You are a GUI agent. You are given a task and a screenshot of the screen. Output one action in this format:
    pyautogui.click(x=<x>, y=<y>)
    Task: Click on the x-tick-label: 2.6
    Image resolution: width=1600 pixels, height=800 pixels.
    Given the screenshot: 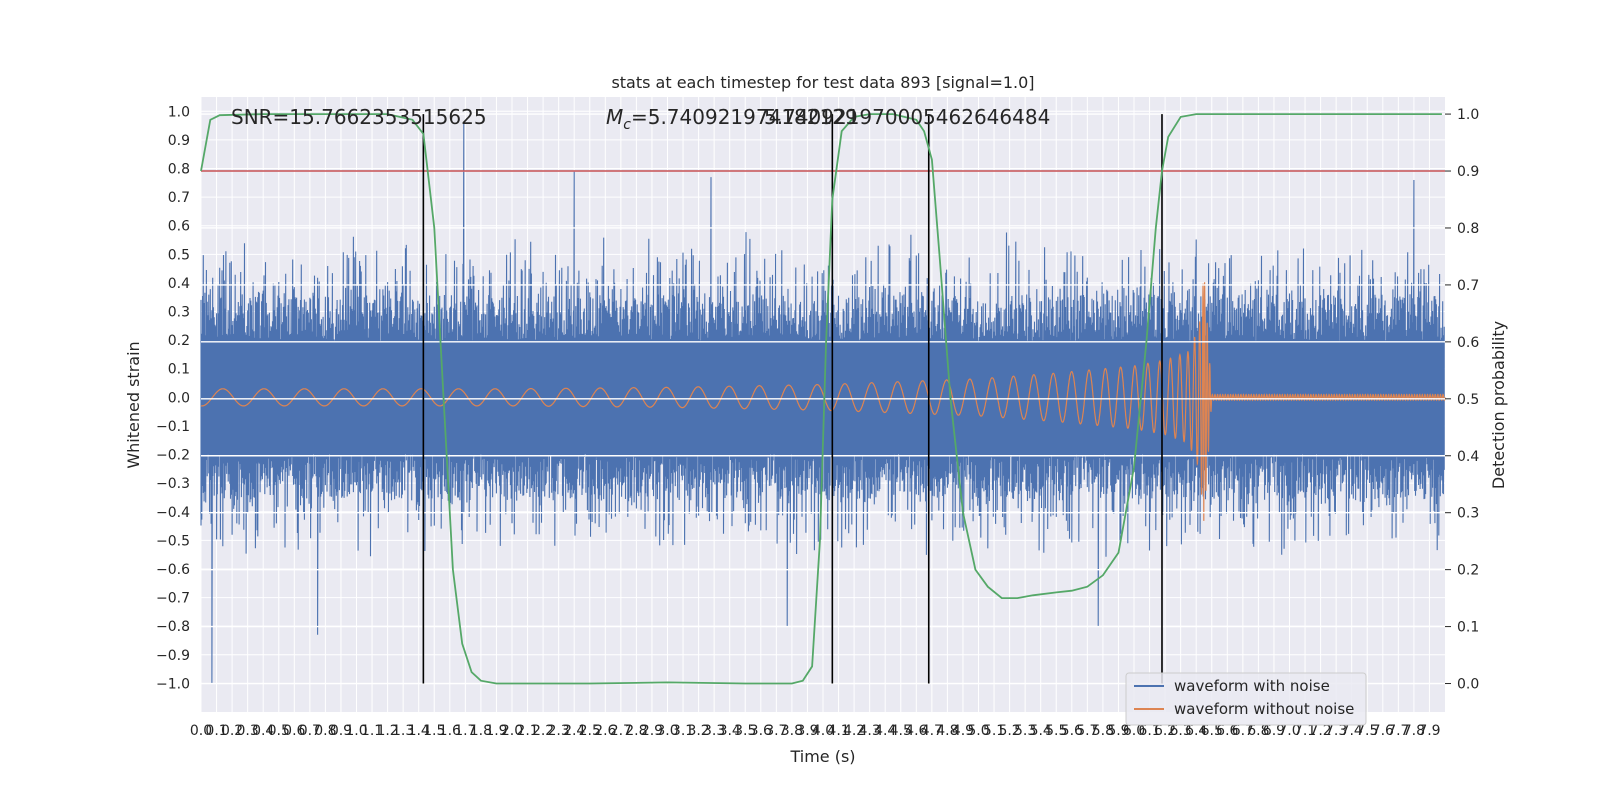 What is the action you would take?
    pyautogui.click(x=605, y=731)
    